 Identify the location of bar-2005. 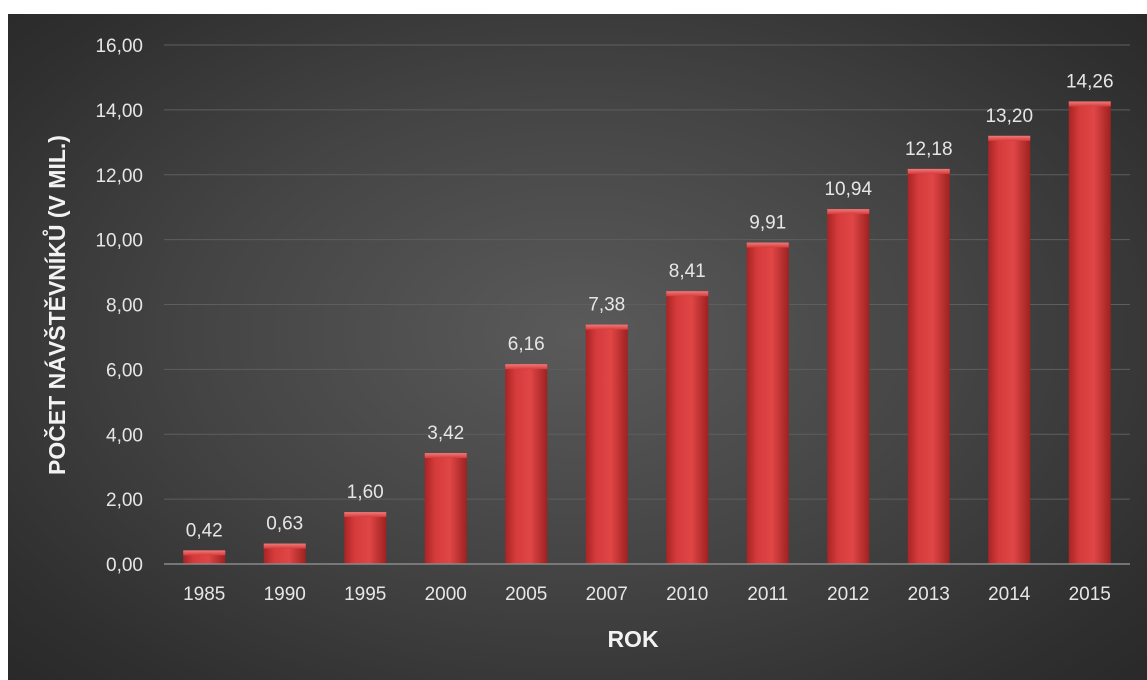
(526, 464).